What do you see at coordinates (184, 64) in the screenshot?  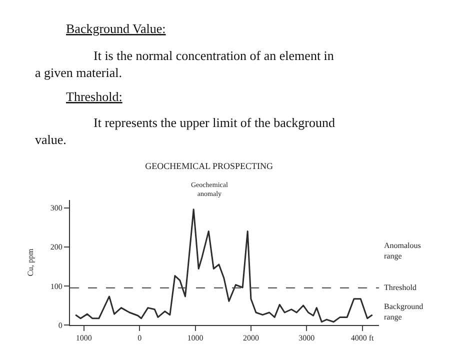 I see `text: It is the normal concentration of an element in a given material.` at bounding box center [184, 64].